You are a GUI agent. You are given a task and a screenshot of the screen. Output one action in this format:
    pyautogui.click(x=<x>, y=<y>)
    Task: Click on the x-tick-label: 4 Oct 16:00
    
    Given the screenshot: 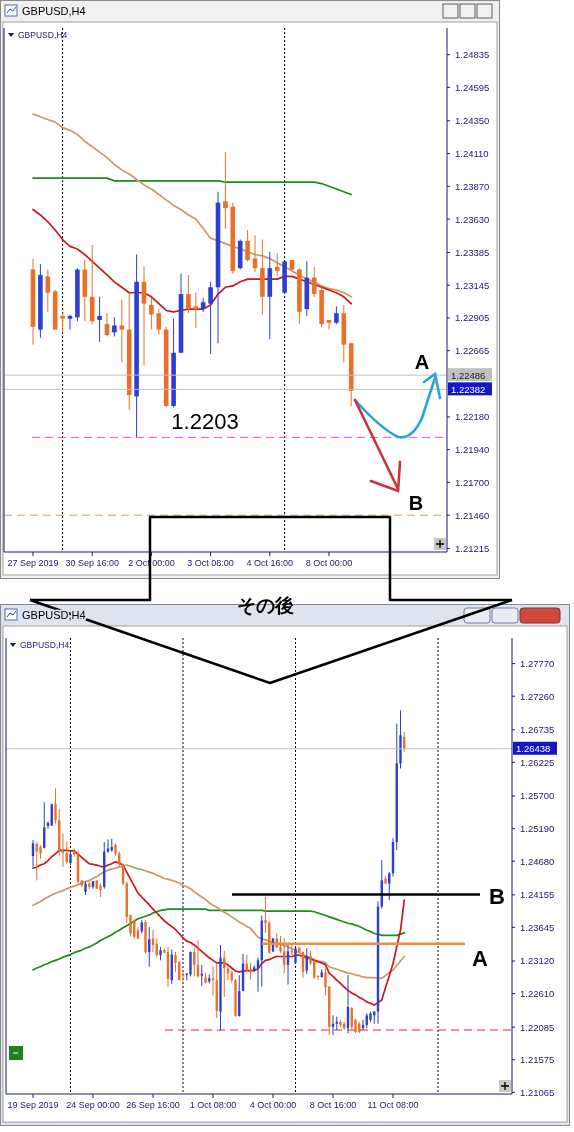 What is the action you would take?
    pyautogui.click(x=270, y=563)
    